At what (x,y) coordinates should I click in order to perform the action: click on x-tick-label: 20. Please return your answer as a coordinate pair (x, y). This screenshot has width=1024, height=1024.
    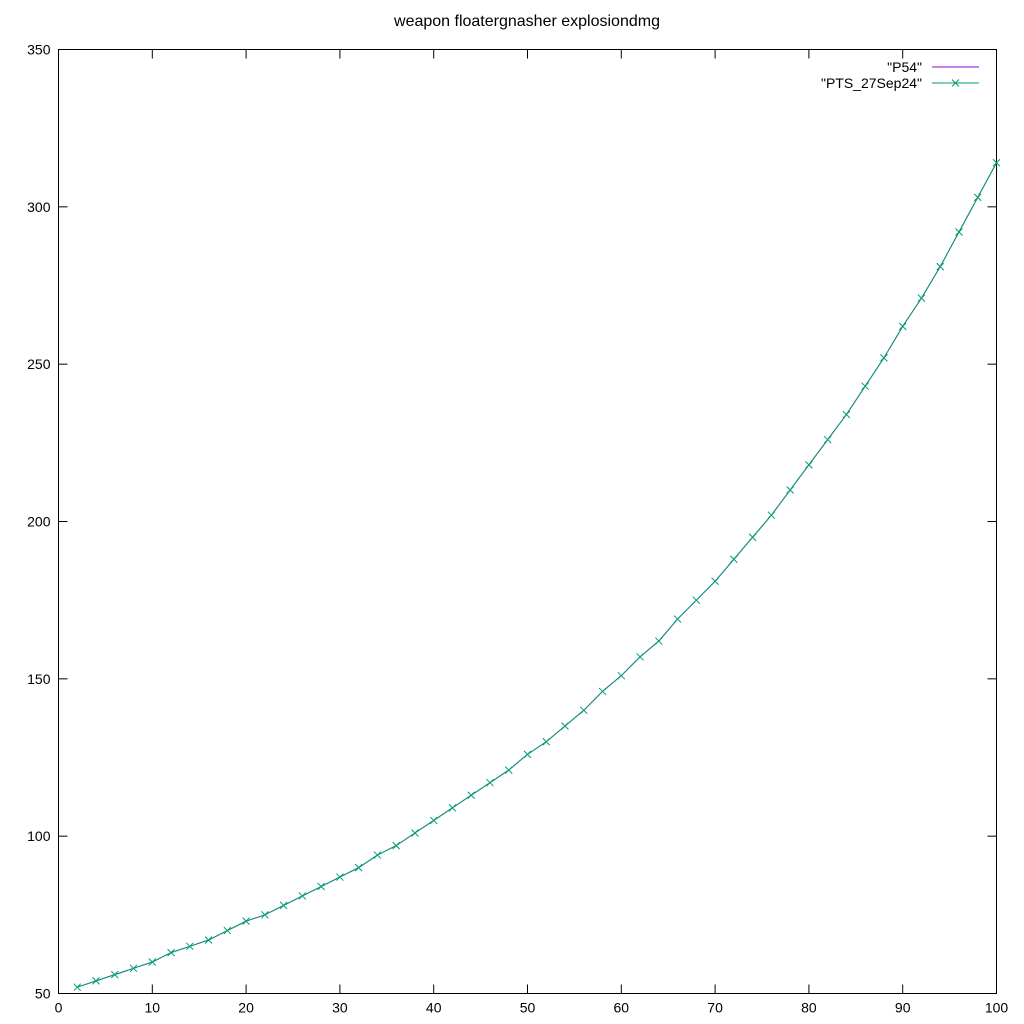
    Looking at the image, I should click on (246, 1008).